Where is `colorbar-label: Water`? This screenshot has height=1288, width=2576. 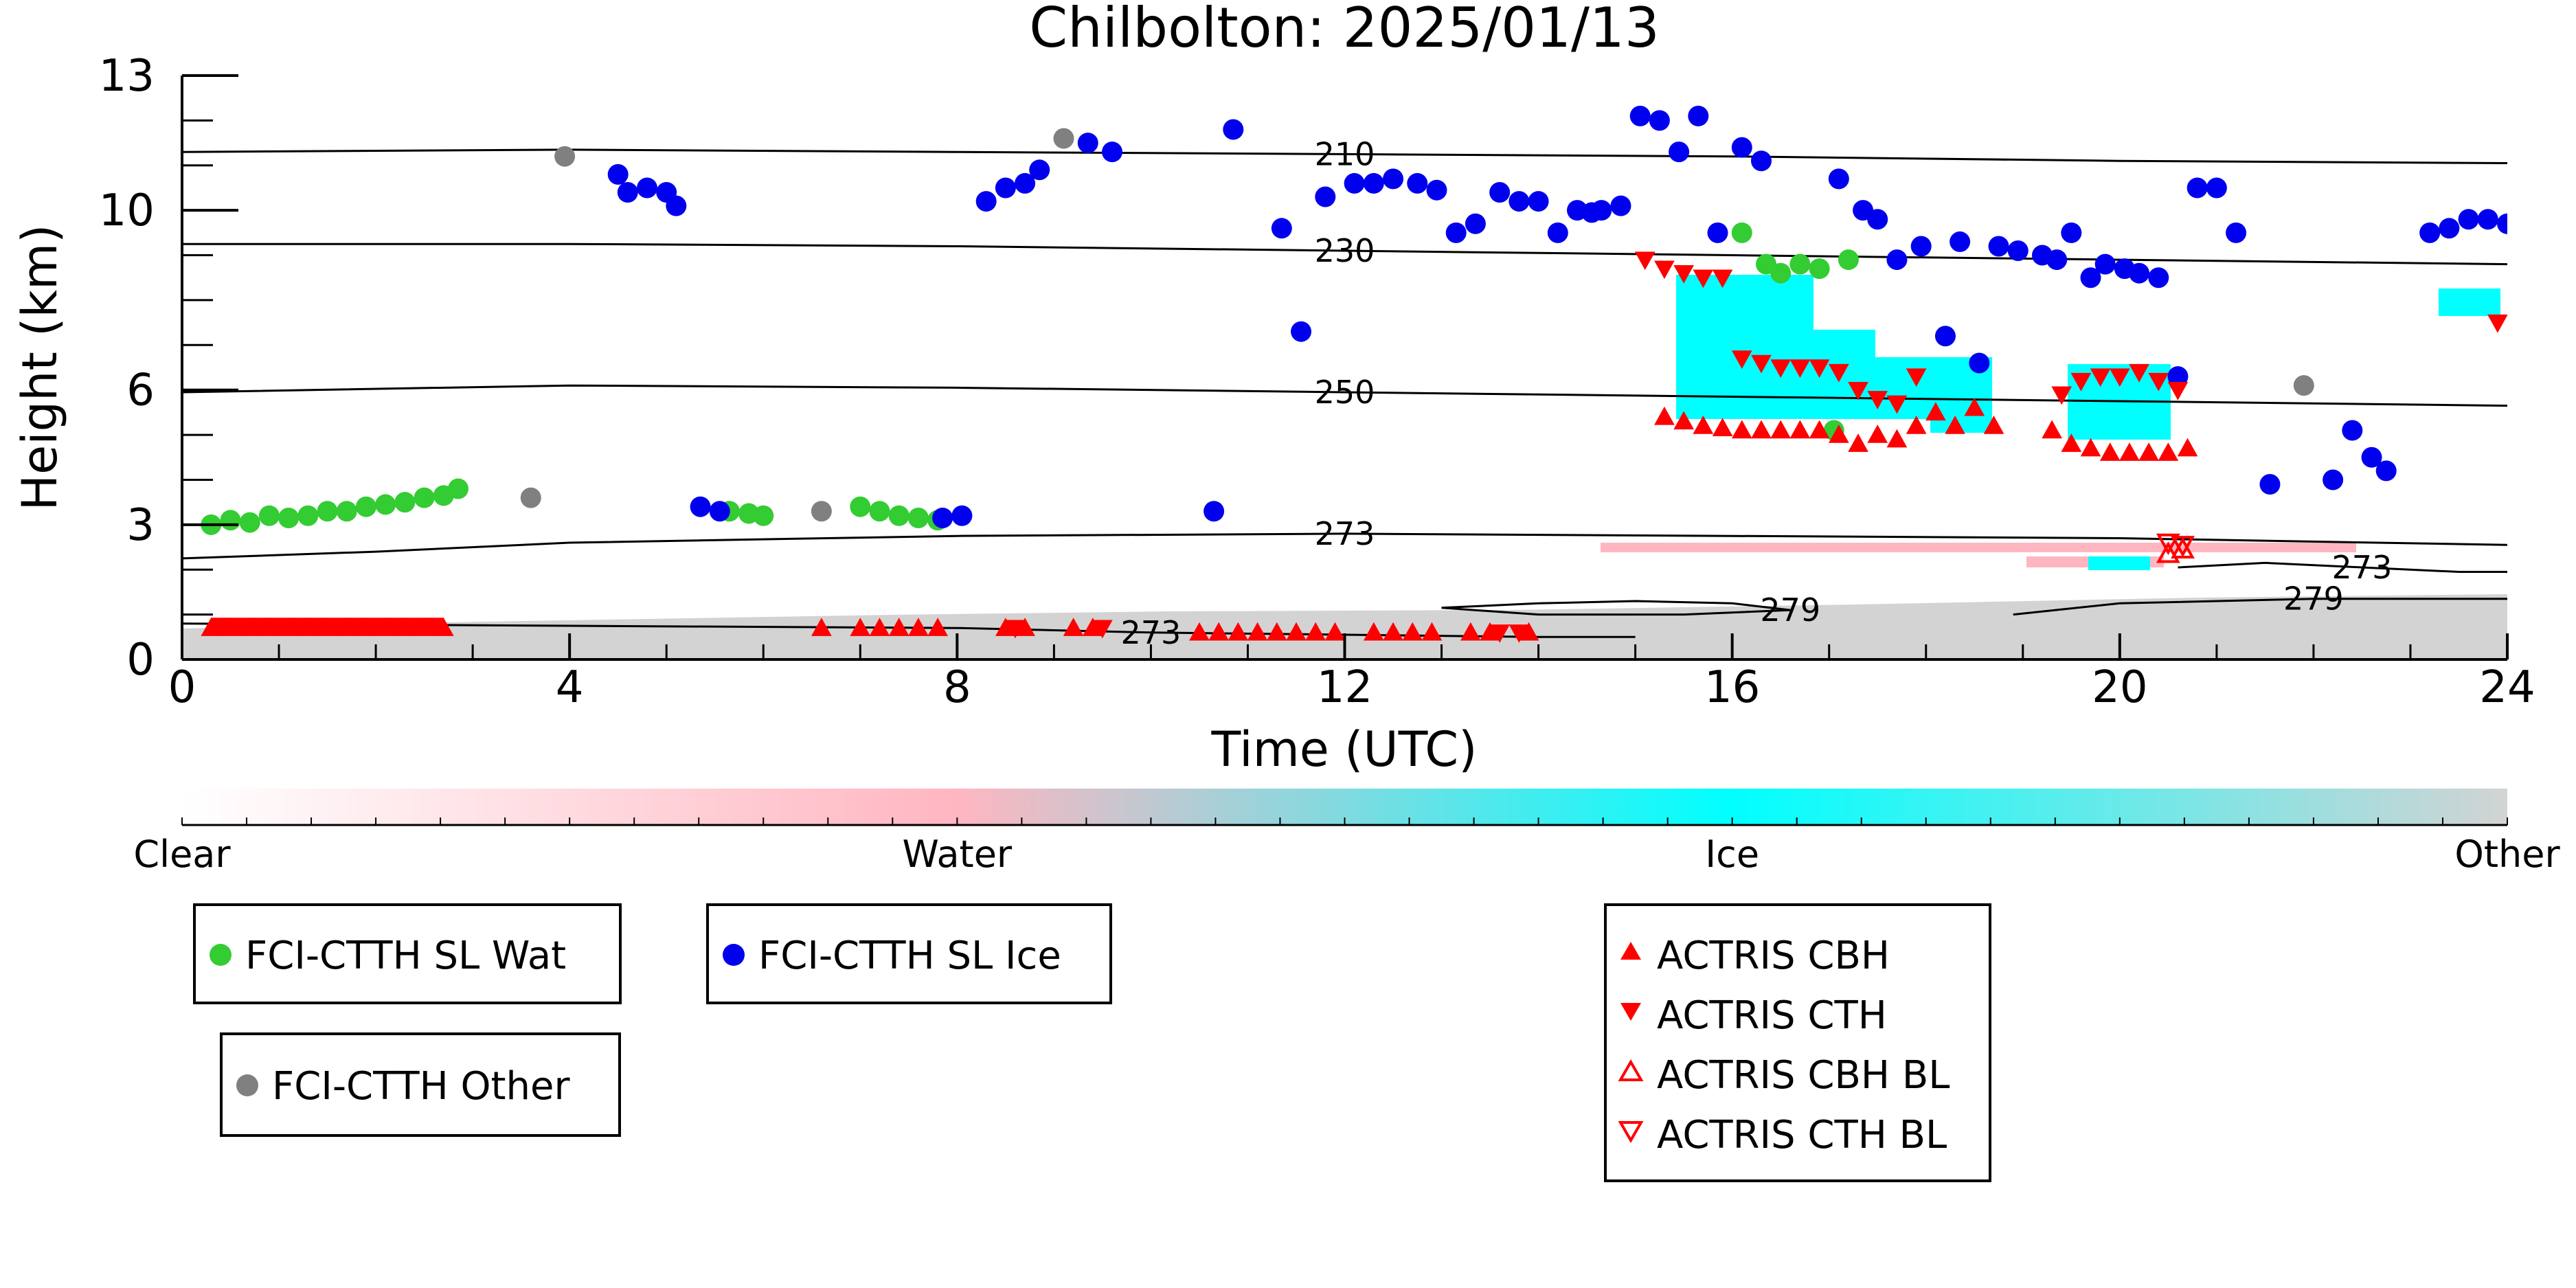
colorbar-label: Water is located at coordinates (958, 854).